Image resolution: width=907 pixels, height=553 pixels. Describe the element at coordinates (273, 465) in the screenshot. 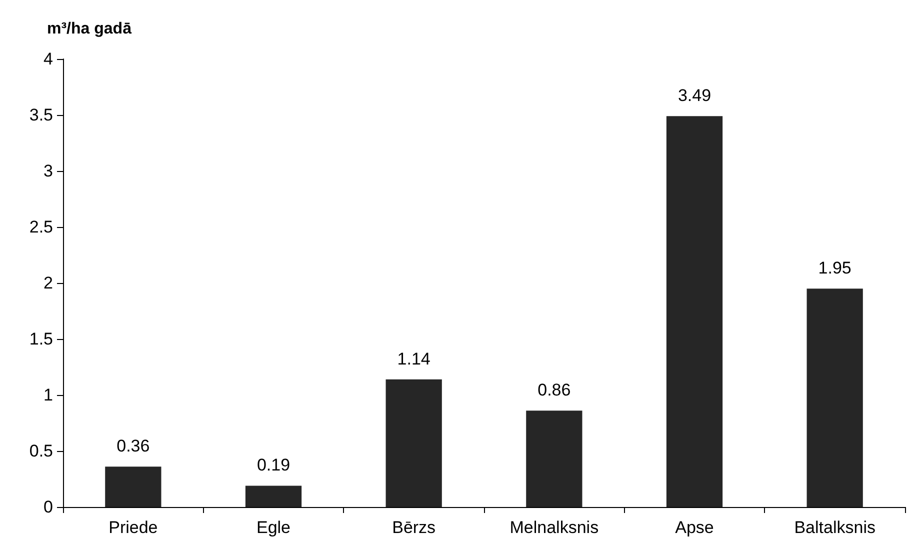

I see `data-label: 0.19` at that location.